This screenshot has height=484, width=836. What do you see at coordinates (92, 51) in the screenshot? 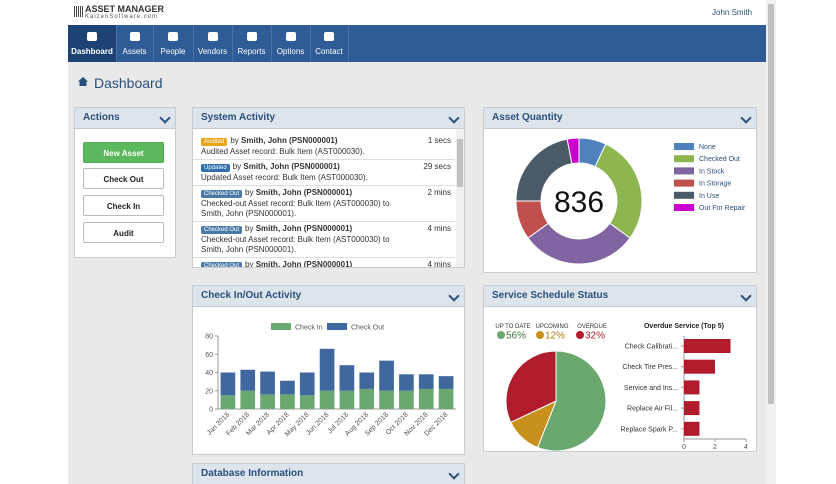
I see `nav-label: Dashboard` at bounding box center [92, 51].